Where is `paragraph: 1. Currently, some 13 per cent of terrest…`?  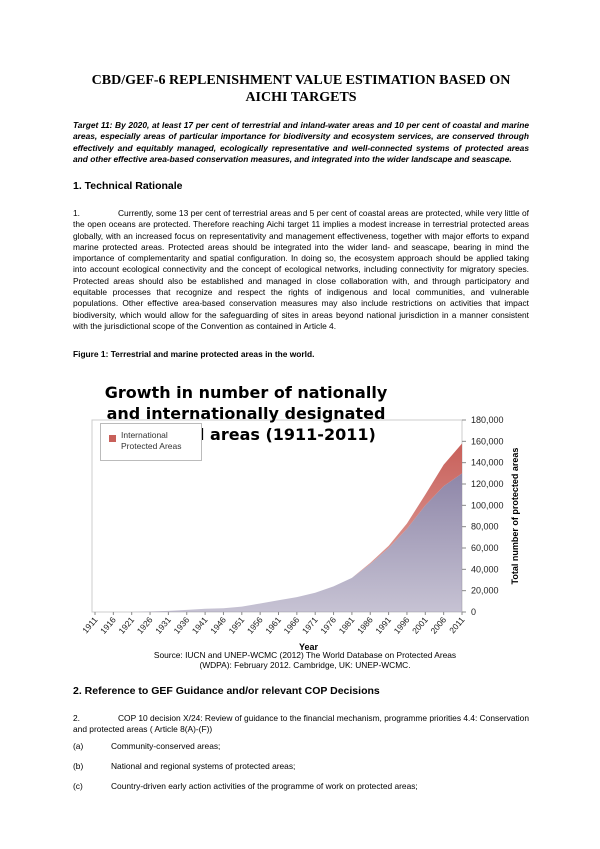
paragraph: 1. Currently, some 13 per cent of terrest… is located at coordinates (301, 270).